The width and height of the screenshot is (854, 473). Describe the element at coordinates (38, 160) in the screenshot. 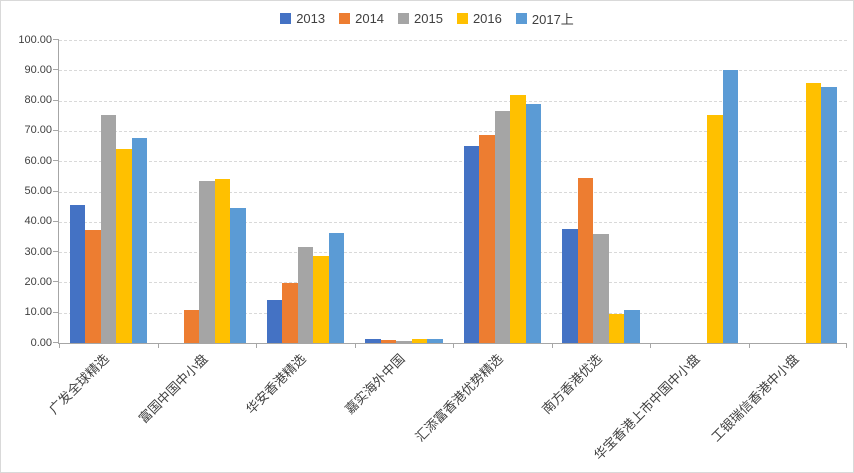

I see `y-tick-label: 60.00` at that location.